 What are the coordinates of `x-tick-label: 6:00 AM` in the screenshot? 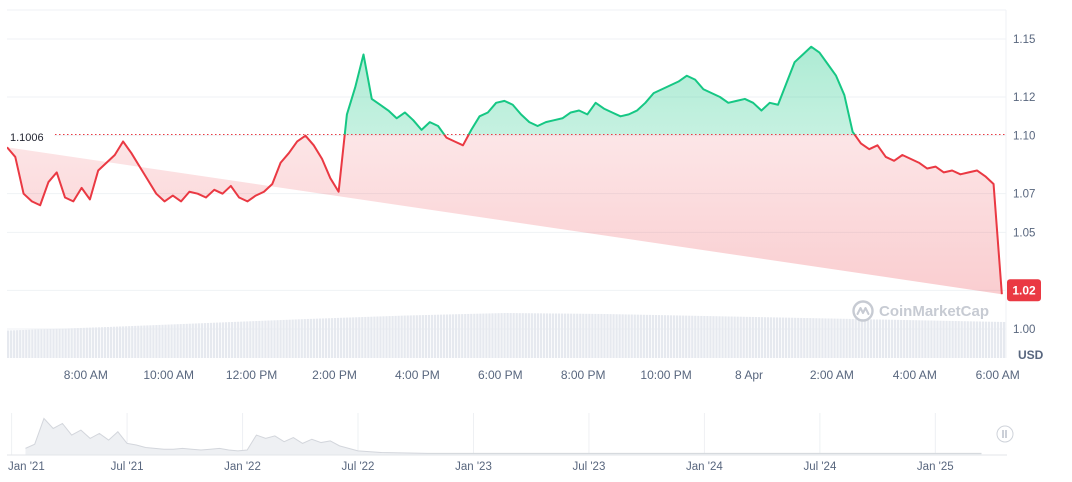 It's located at (998, 375).